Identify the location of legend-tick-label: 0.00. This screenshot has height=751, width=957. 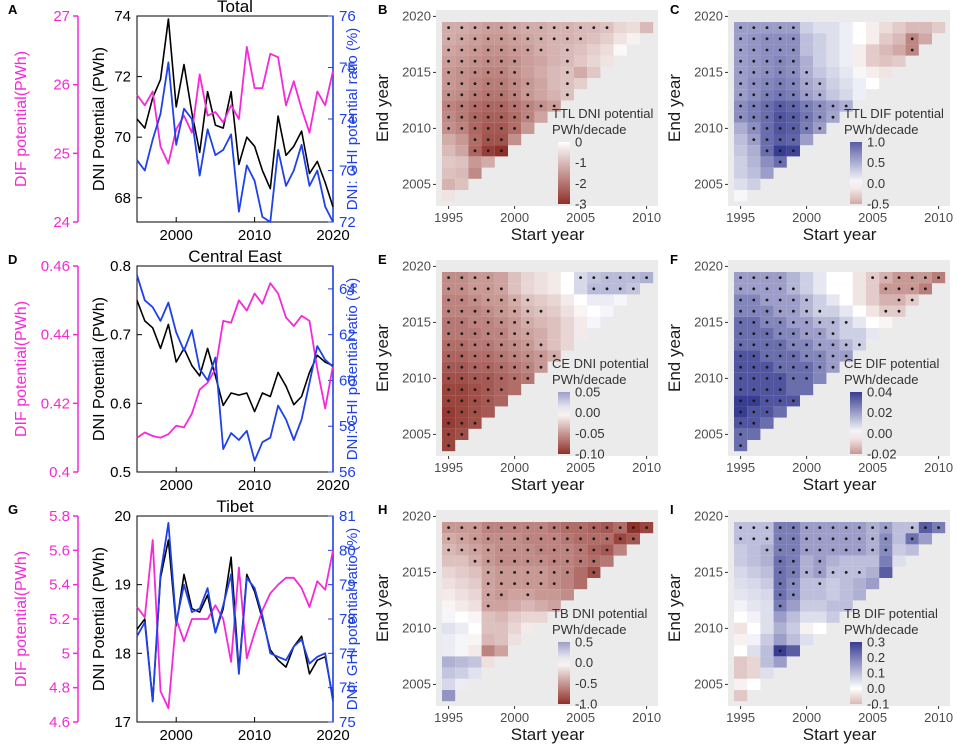
(587, 412).